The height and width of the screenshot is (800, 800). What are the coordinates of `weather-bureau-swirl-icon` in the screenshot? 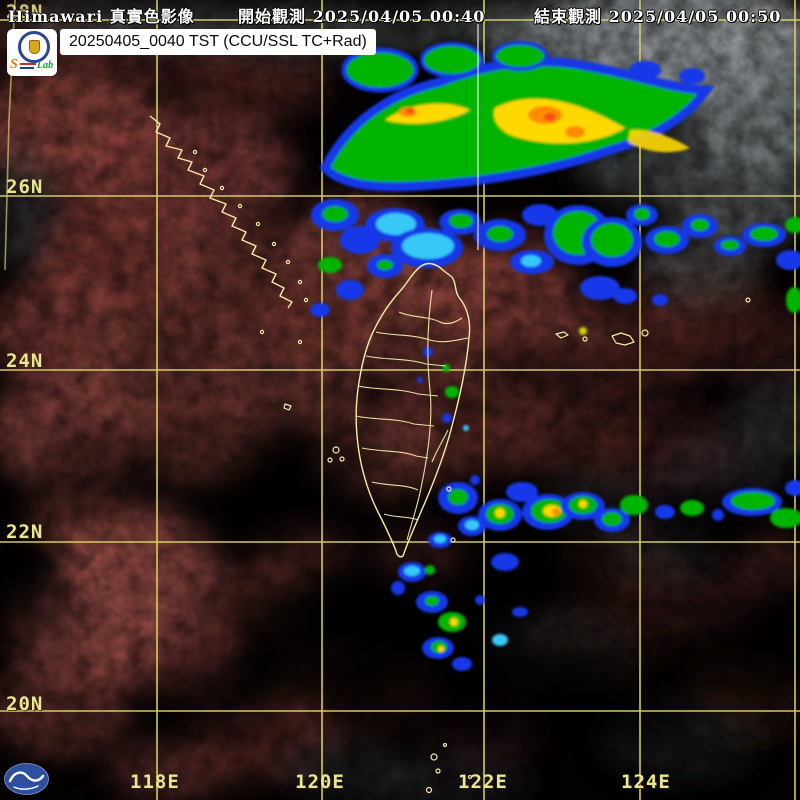 It's located at (26, 779).